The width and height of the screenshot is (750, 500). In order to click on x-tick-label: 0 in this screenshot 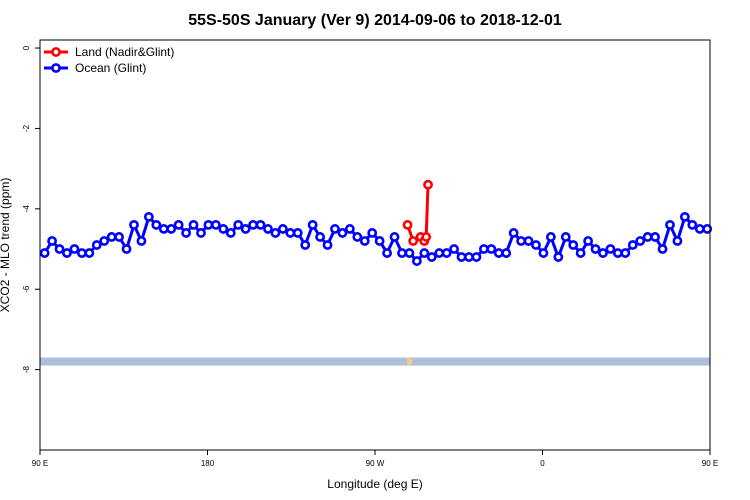, I will do `click(542, 463)`.